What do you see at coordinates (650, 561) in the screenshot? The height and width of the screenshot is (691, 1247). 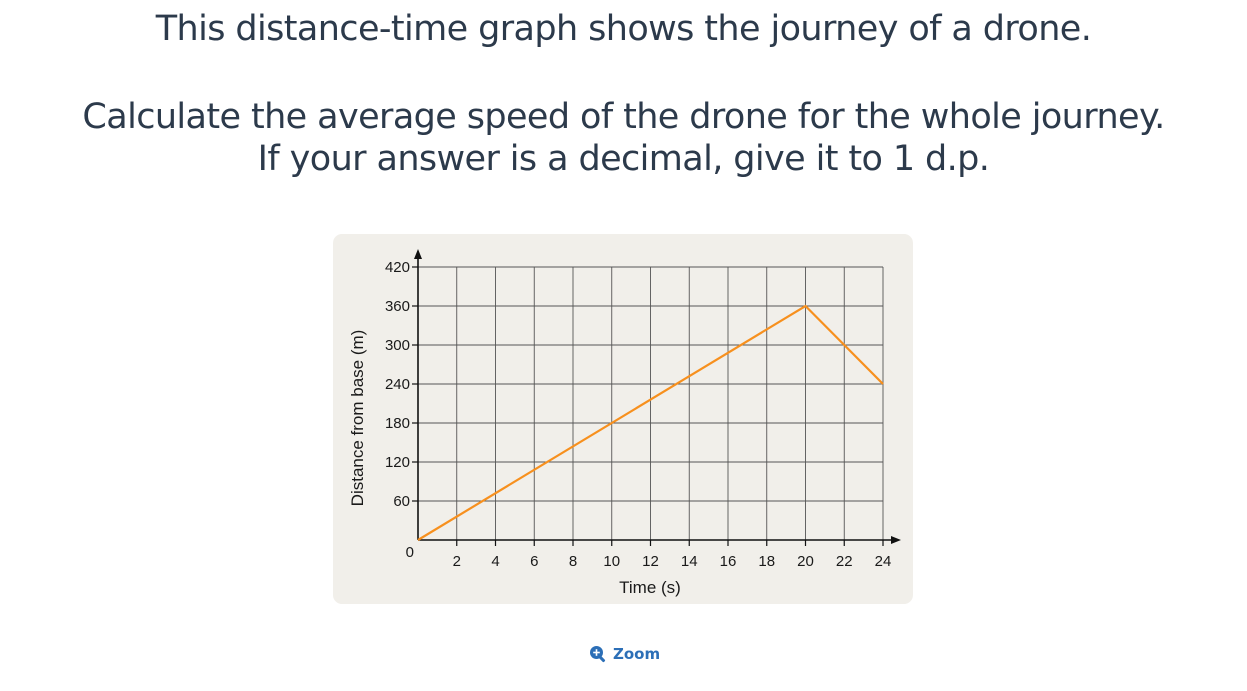 I see `x-tick-label: 12` at bounding box center [650, 561].